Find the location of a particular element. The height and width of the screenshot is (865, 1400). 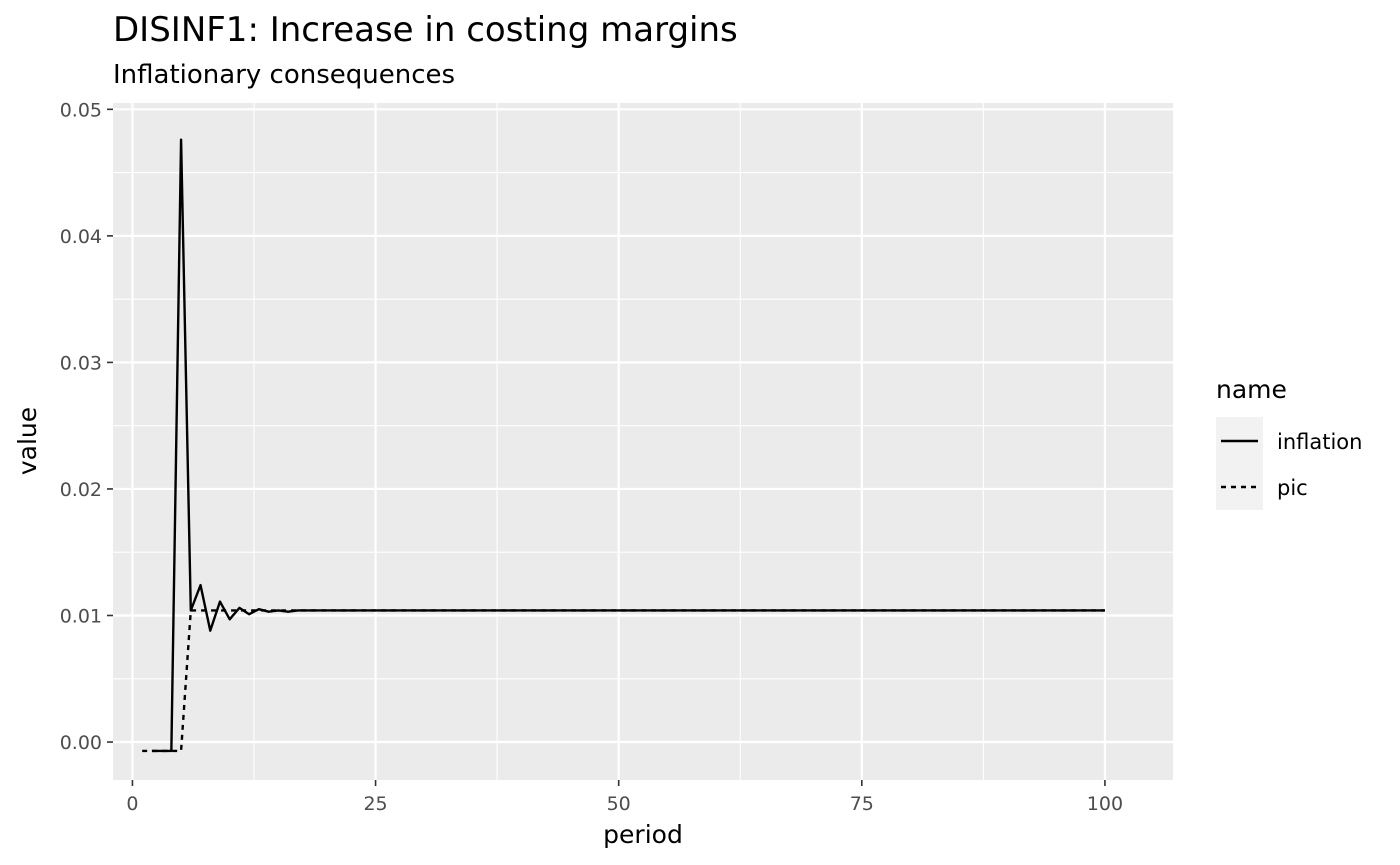

chart-title: DISINF1: Increase in costing margins is located at coordinates (425, 30).